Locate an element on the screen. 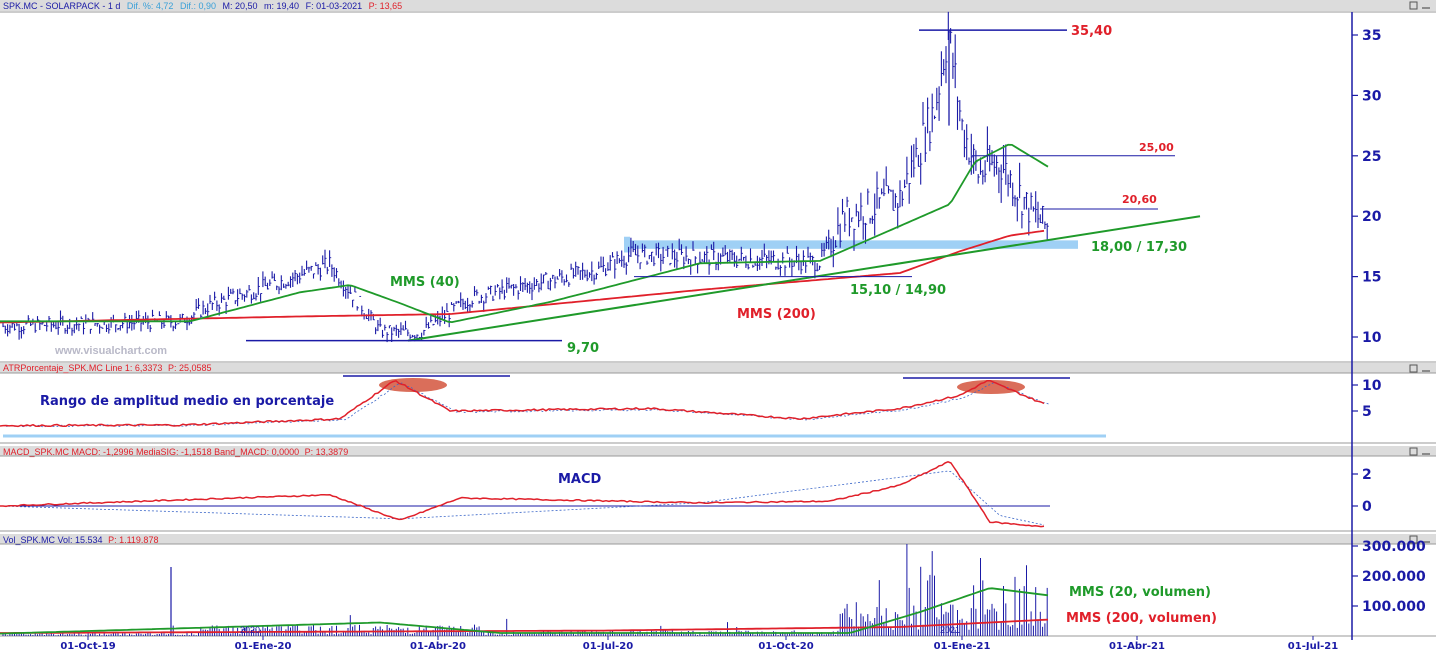  label-high: 35,40 is located at coordinates (1091, 31).